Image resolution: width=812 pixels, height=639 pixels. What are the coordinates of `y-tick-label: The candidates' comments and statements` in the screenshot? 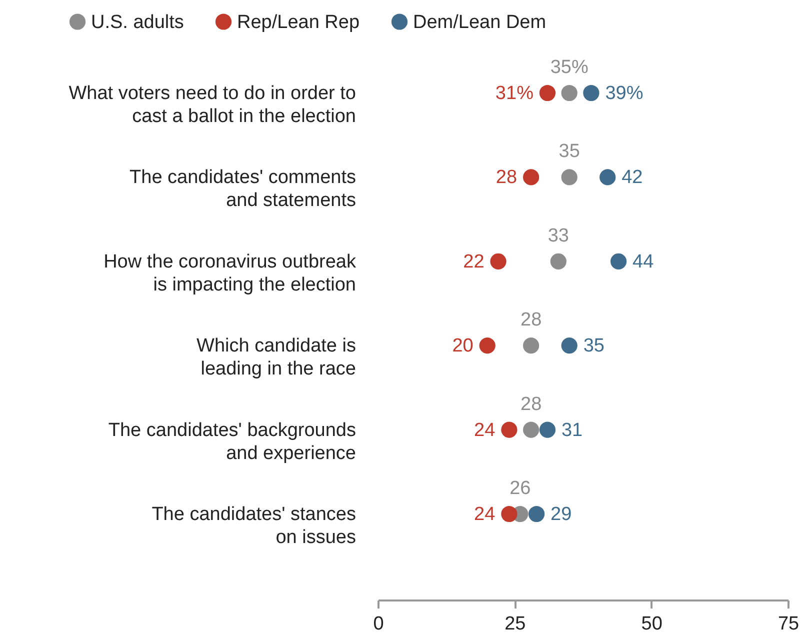 It's located at (243, 189).